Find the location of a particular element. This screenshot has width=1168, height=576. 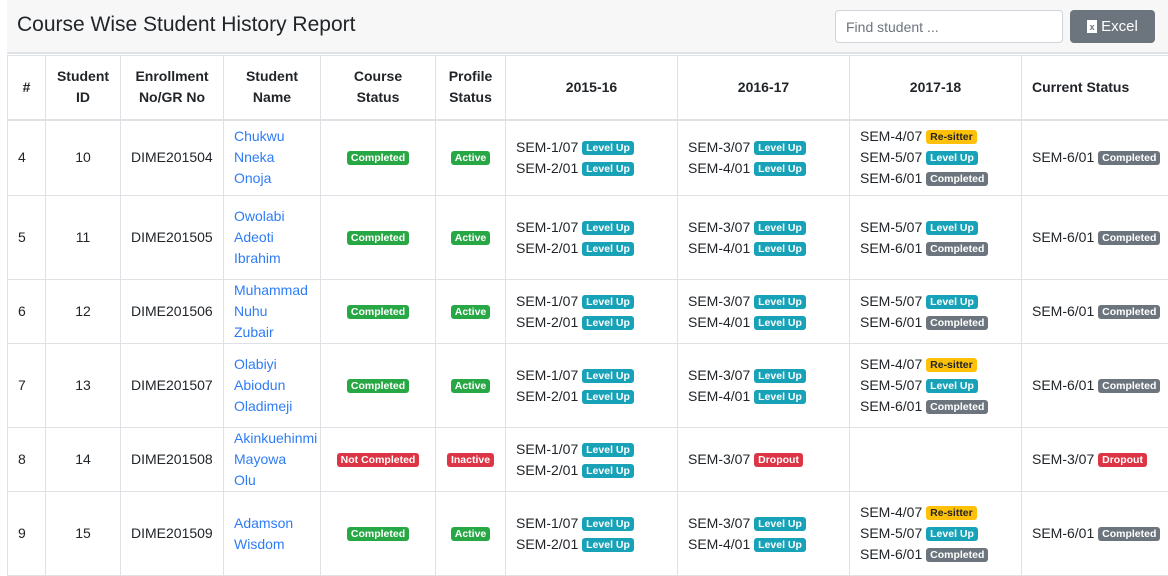

row-number: 5 is located at coordinates (26, 237).